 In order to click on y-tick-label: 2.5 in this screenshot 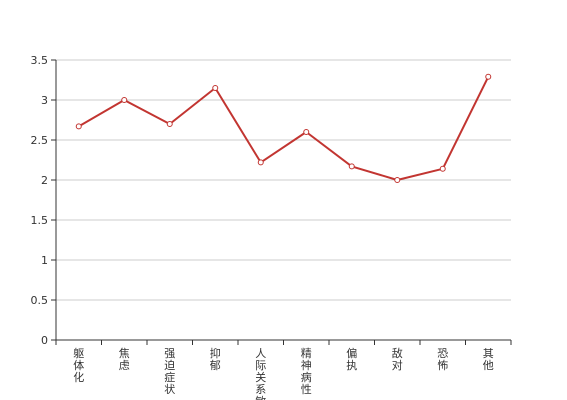, I will do `click(40, 140)`.